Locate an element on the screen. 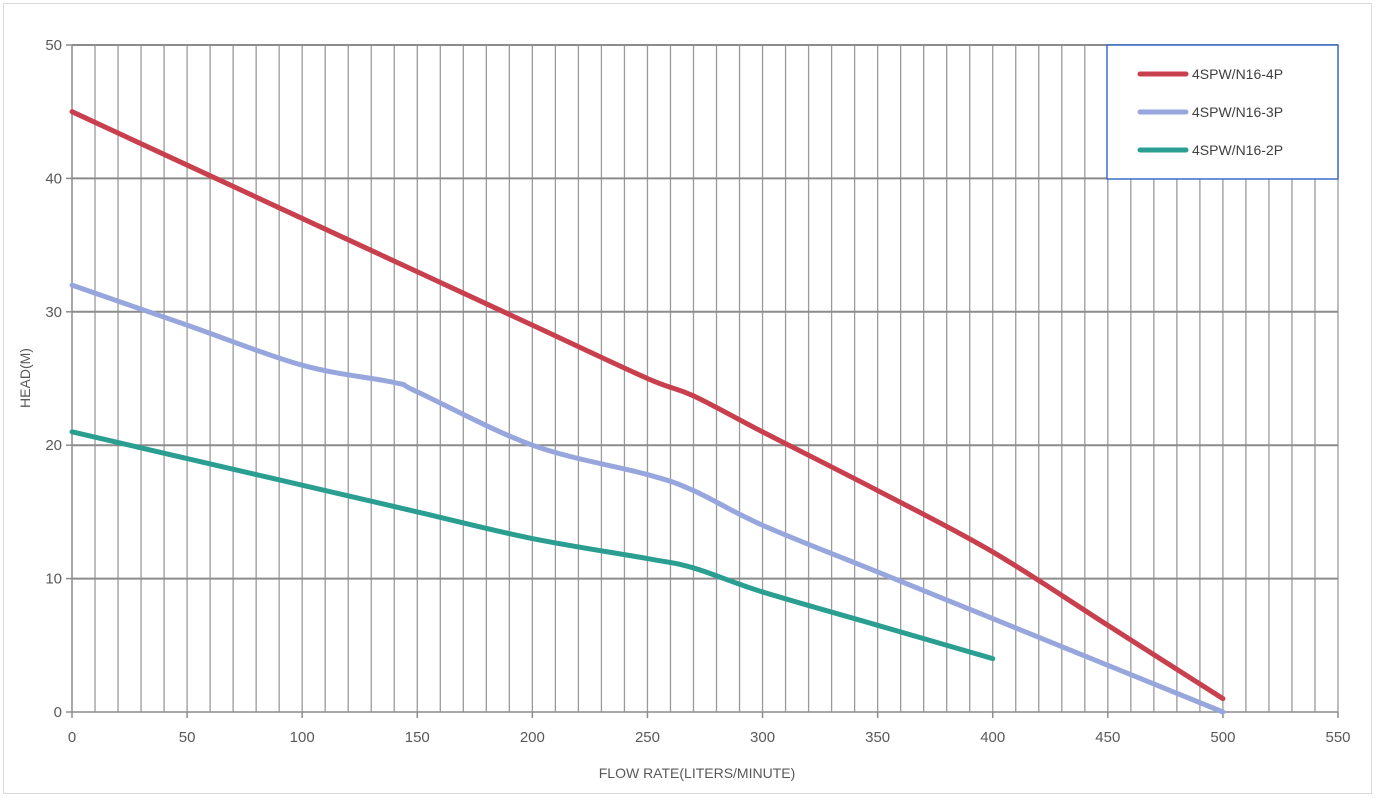 This screenshot has height=798, width=1377. y-tick-label: 50 is located at coordinates (53, 45).